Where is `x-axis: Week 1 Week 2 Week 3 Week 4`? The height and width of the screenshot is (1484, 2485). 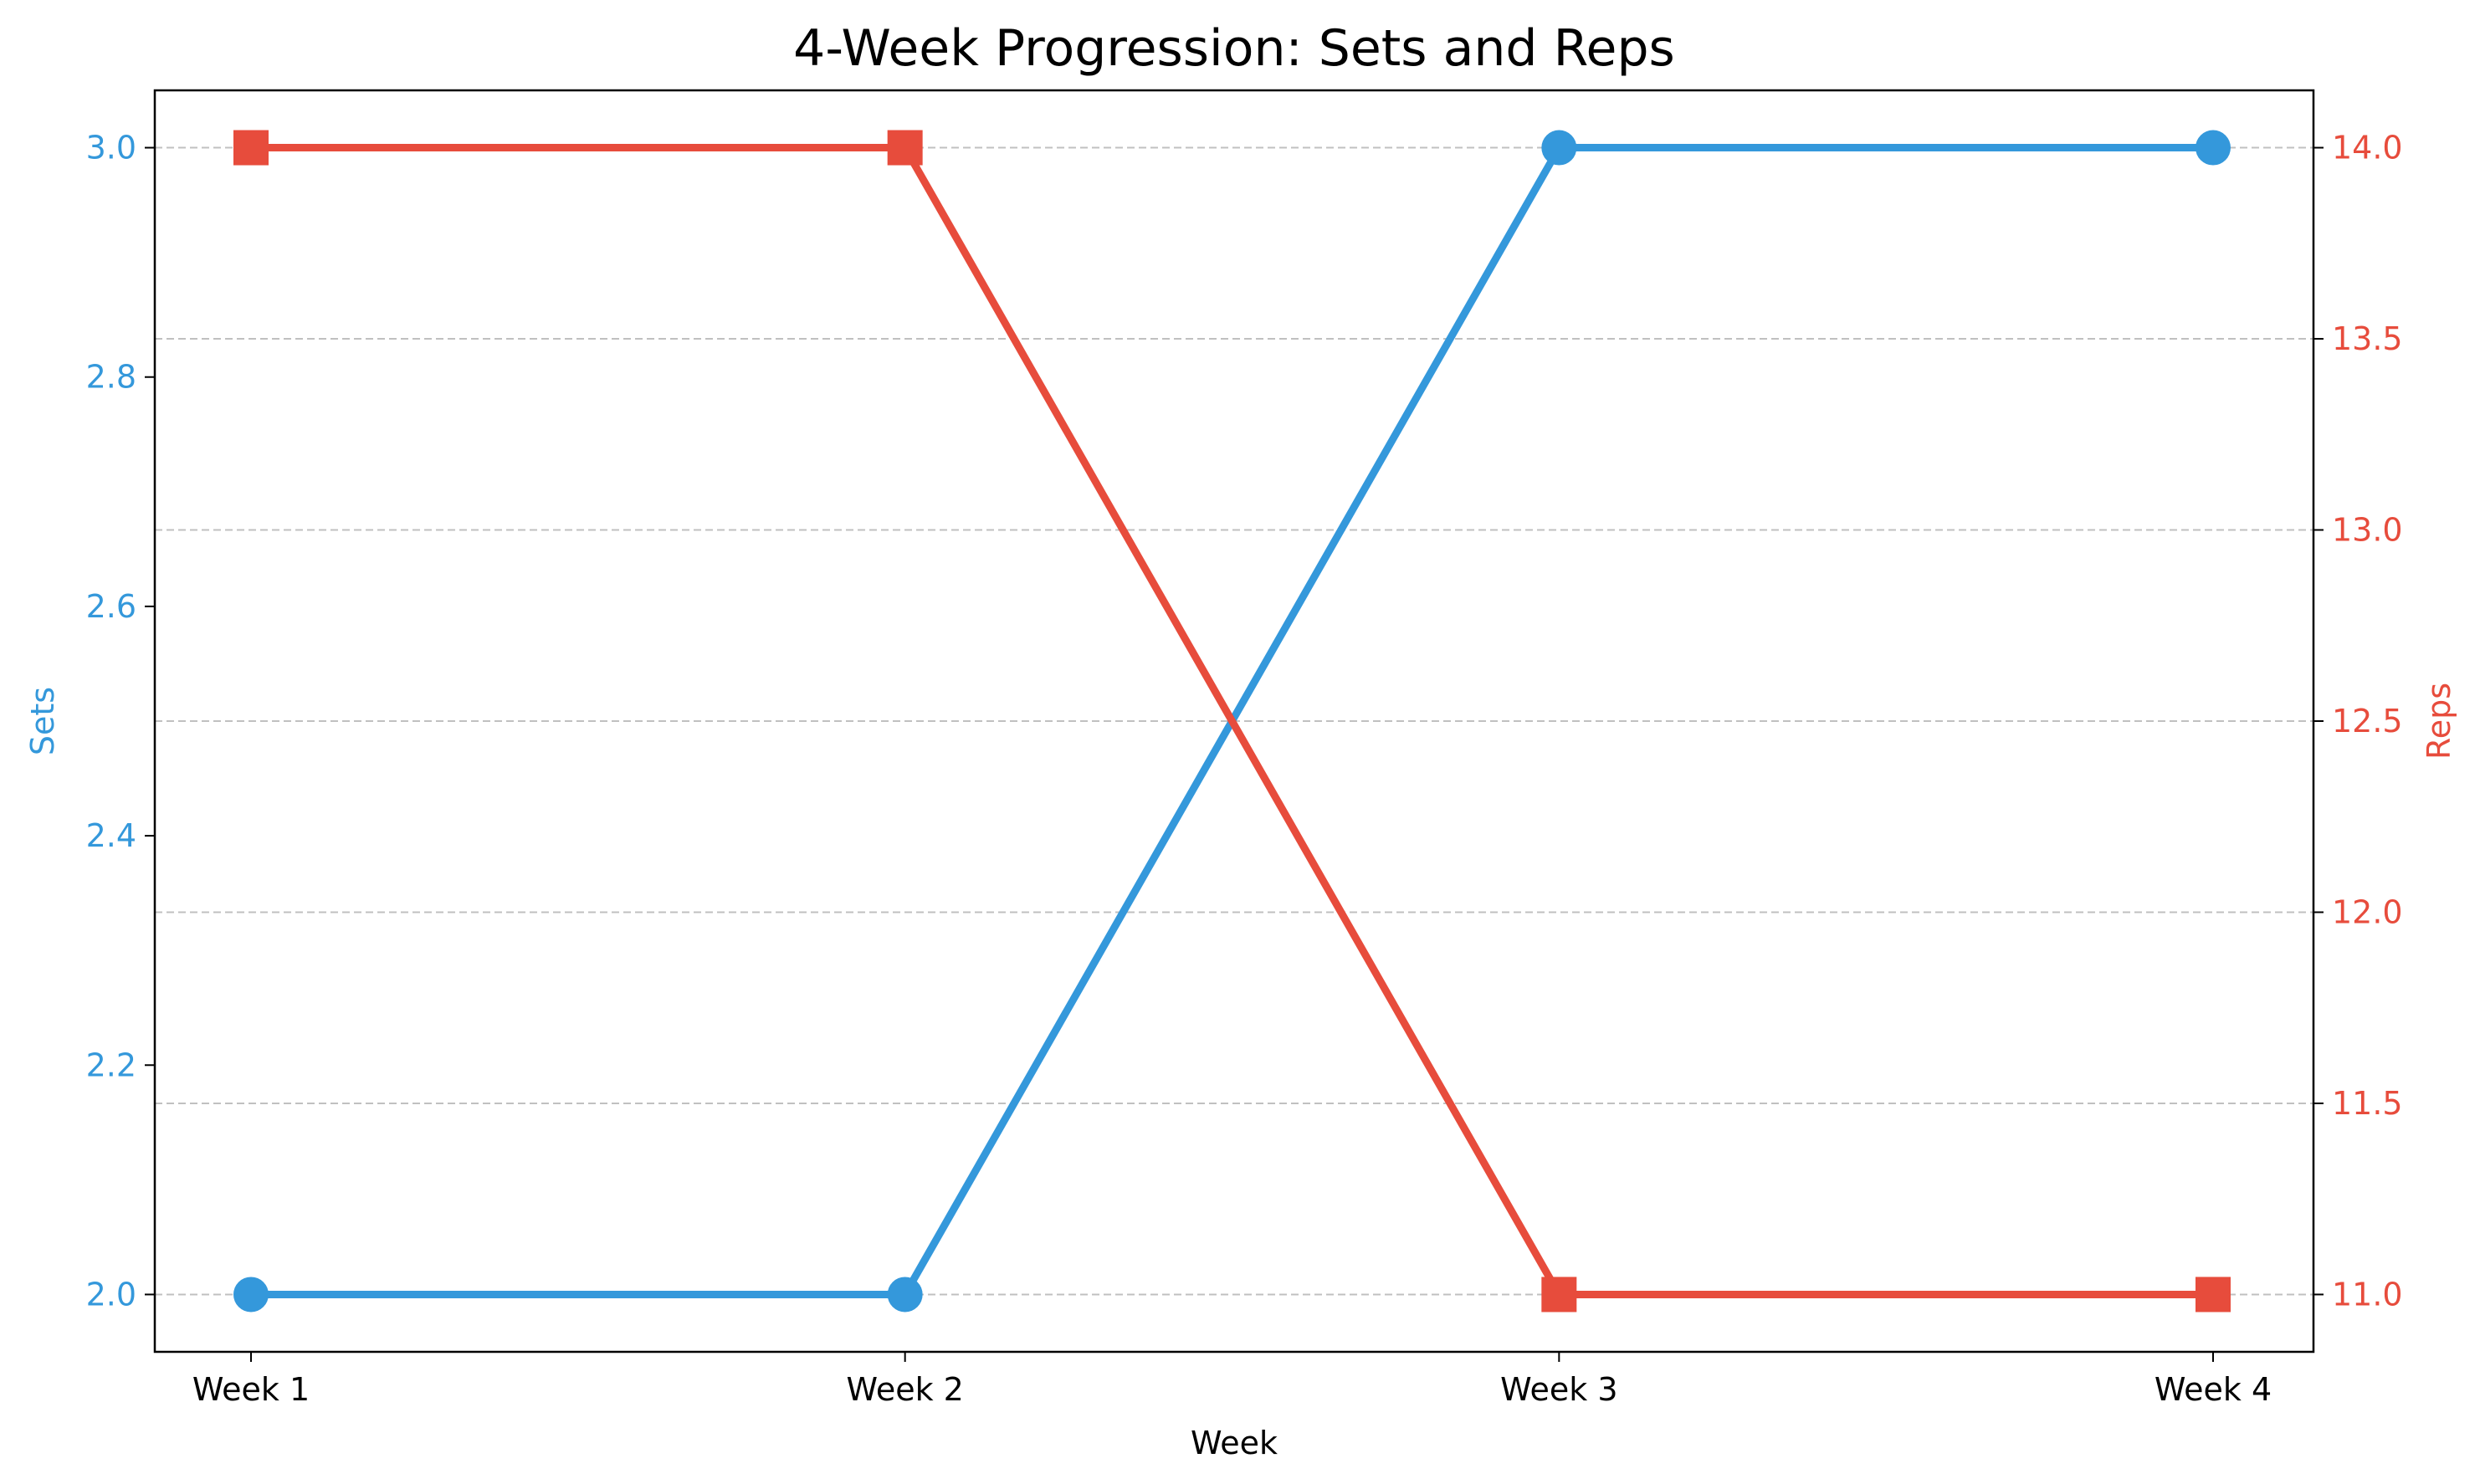
x-axis: Week 1 Week 2 Week 3 Week 4 is located at coordinates (1232, 1380).